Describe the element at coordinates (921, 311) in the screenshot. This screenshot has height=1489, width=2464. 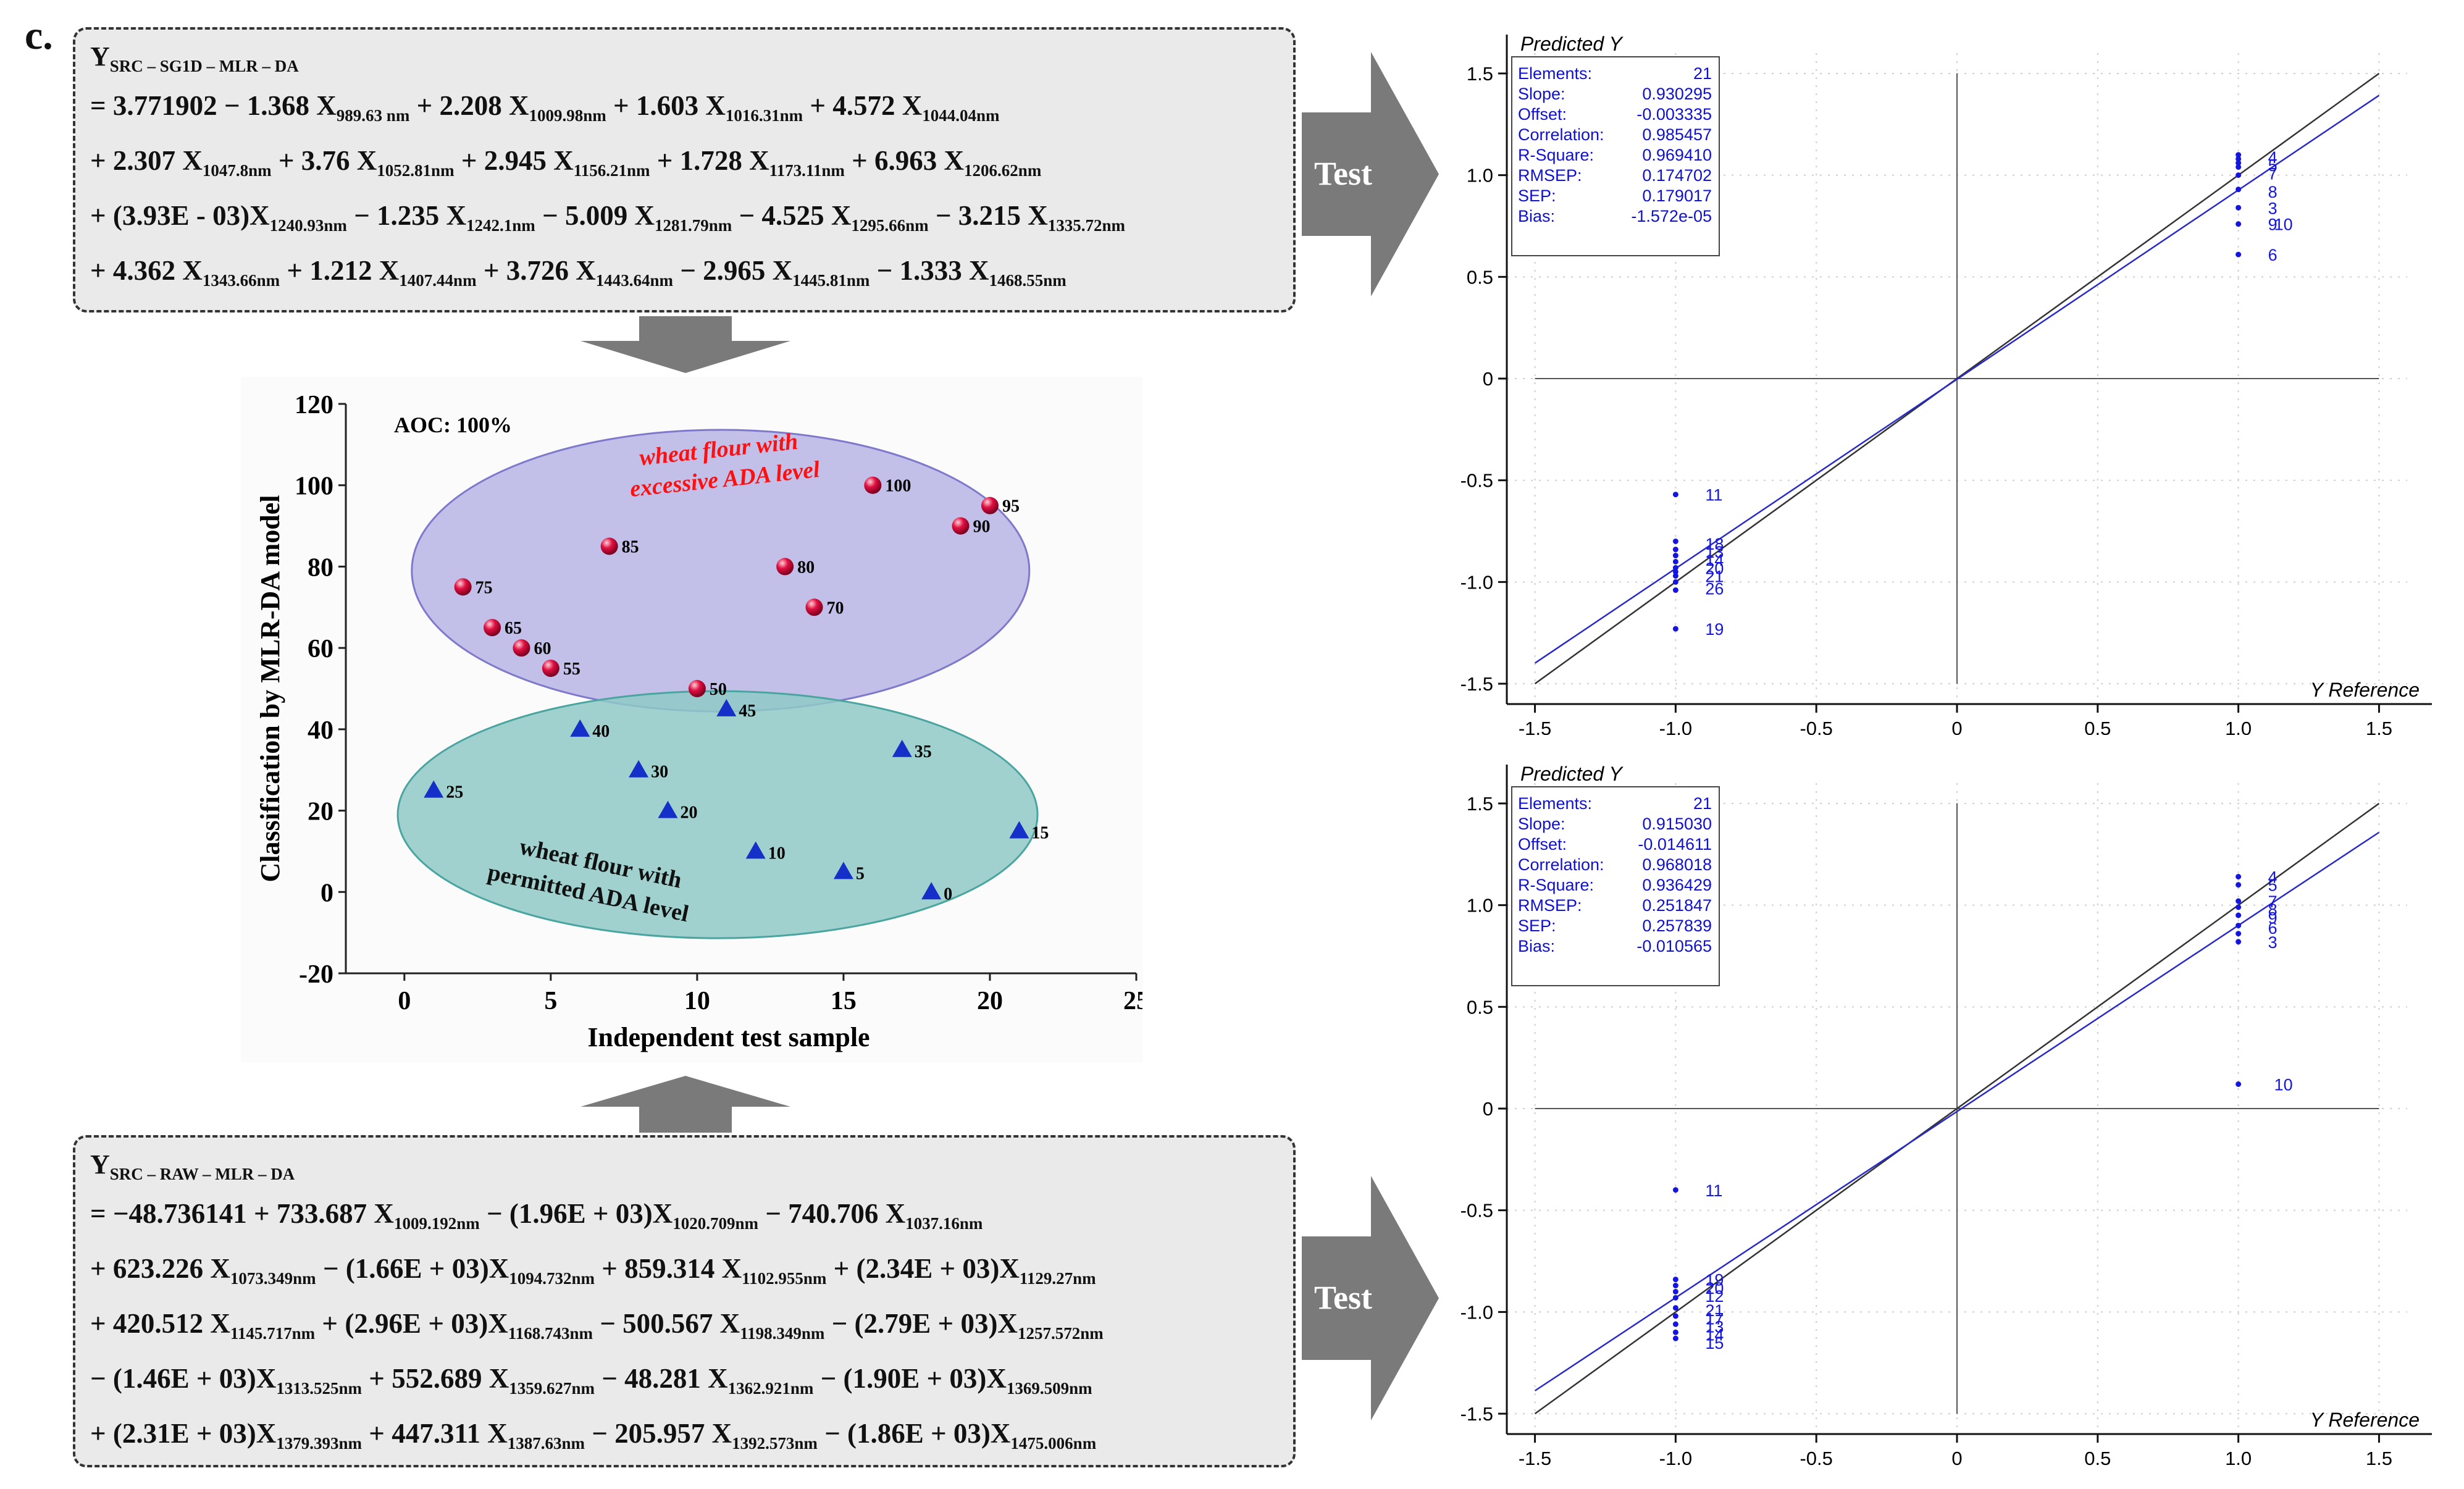
I see `equation-term: + 2.106 X` at that location.